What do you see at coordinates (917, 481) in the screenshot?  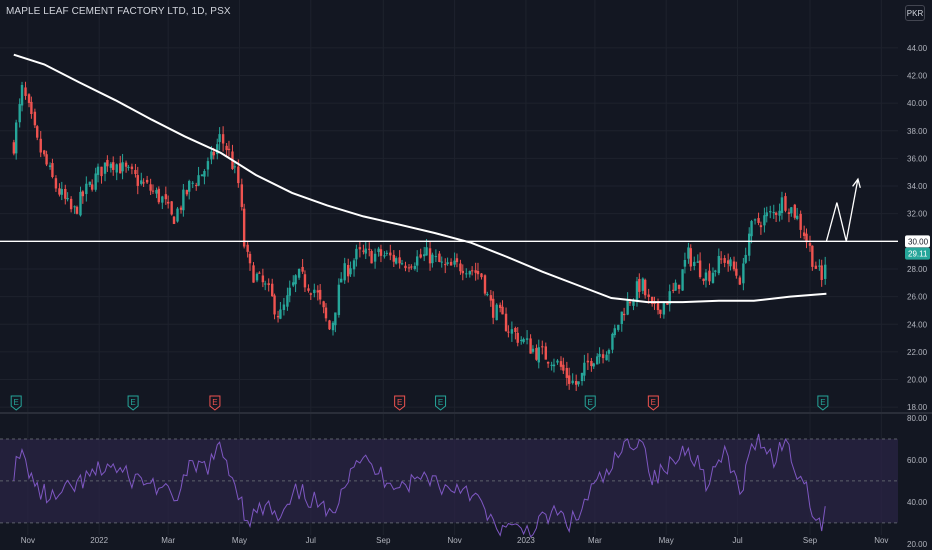 I see `rsi-axis: 80.00 60.00 40.00 20.00` at bounding box center [917, 481].